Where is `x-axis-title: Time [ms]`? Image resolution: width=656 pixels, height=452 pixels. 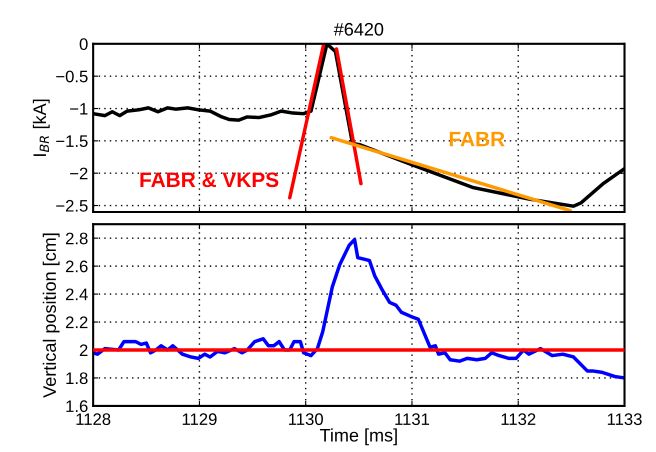
x-axis-title: Time [ms] is located at coordinates (358, 437).